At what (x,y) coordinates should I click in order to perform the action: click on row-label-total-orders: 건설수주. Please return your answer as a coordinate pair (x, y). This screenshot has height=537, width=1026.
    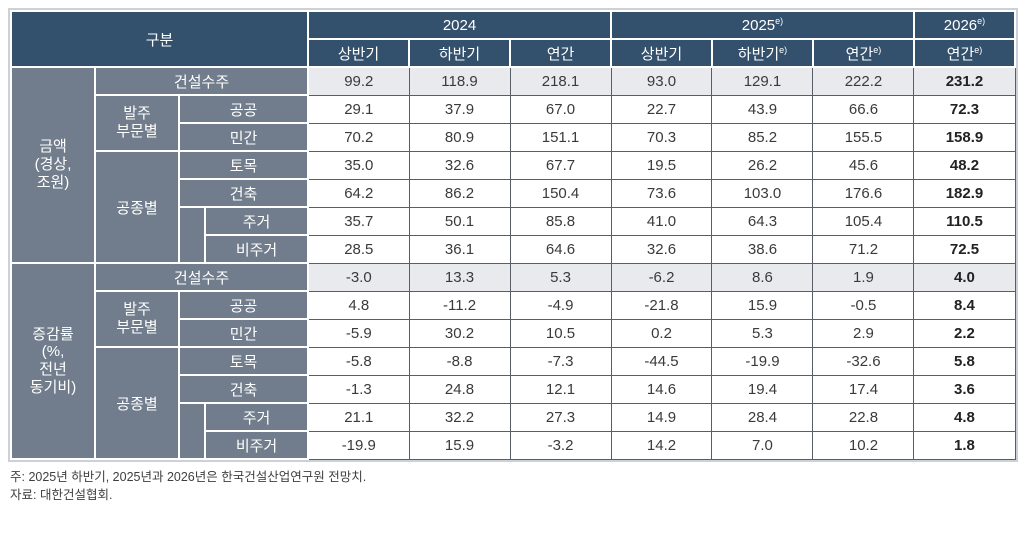
    Looking at the image, I should click on (201, 277).